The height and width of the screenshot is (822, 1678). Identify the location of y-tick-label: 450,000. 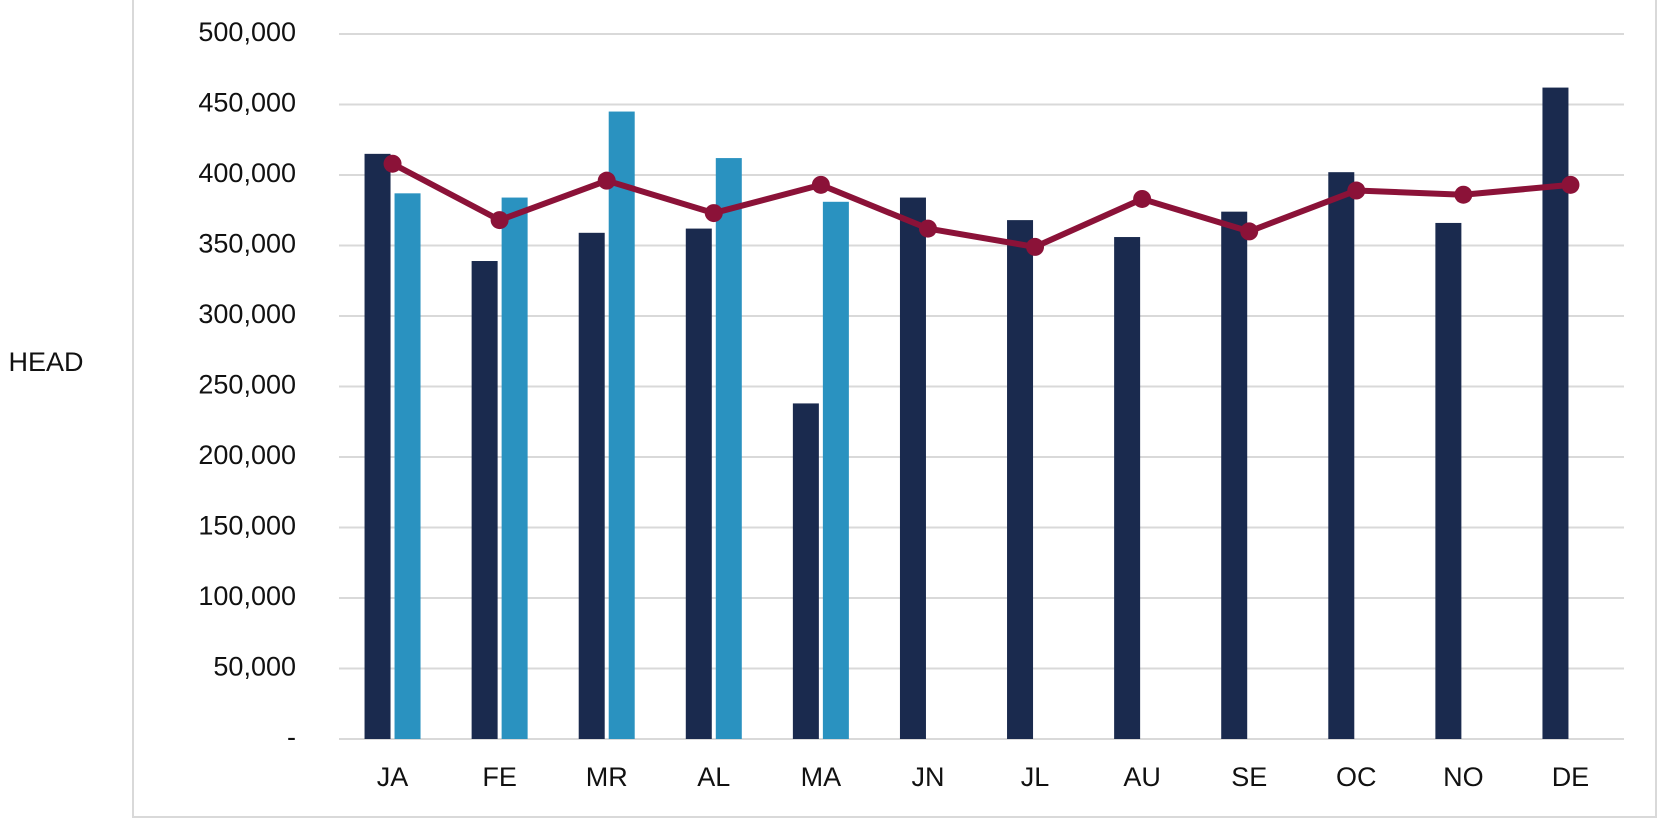
(247, 103).